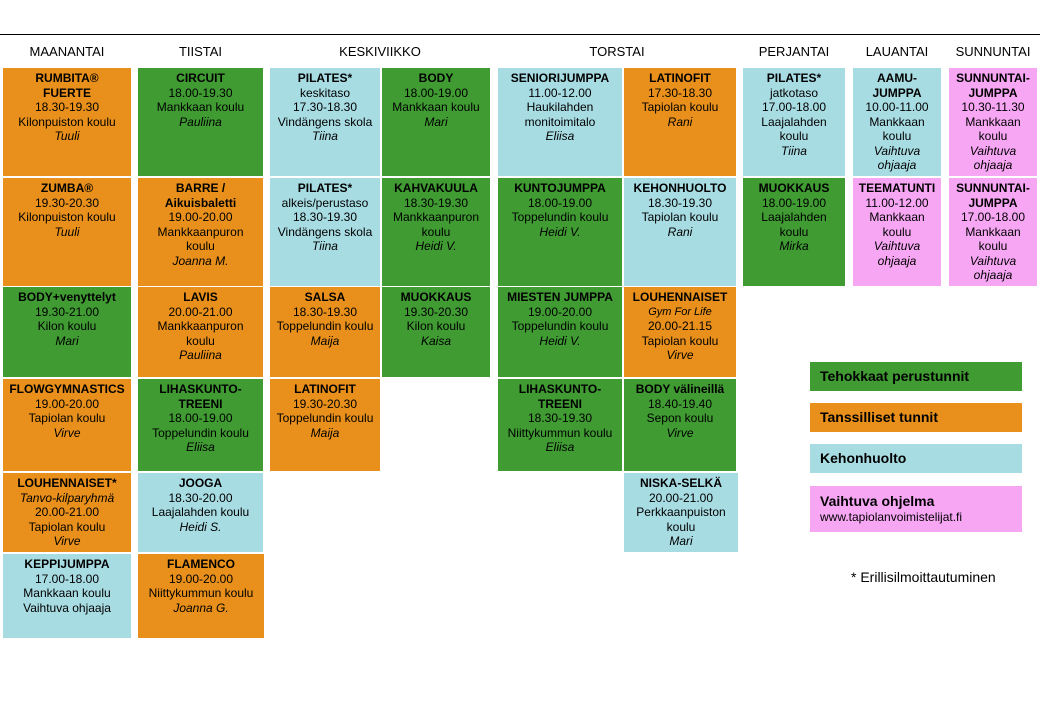 This screenshot has width=1040, height=720. I want to click on class-level: keskitaso, so click(325, 92).